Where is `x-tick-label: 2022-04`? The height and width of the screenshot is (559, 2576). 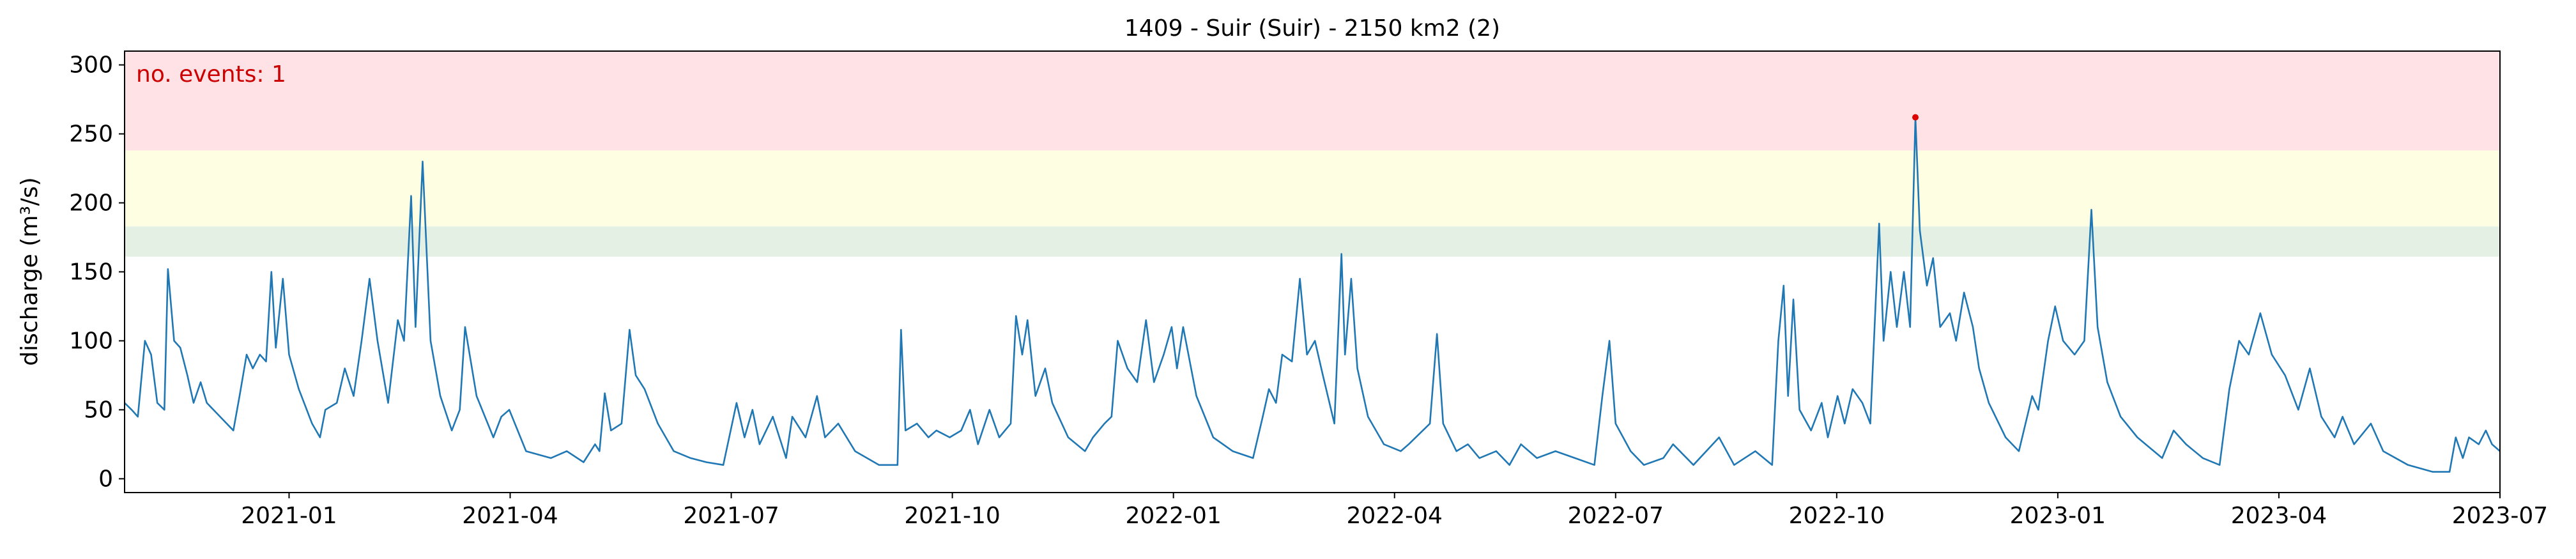
x-tick-label: 2022-04 is located at coordinates (1395, 516).